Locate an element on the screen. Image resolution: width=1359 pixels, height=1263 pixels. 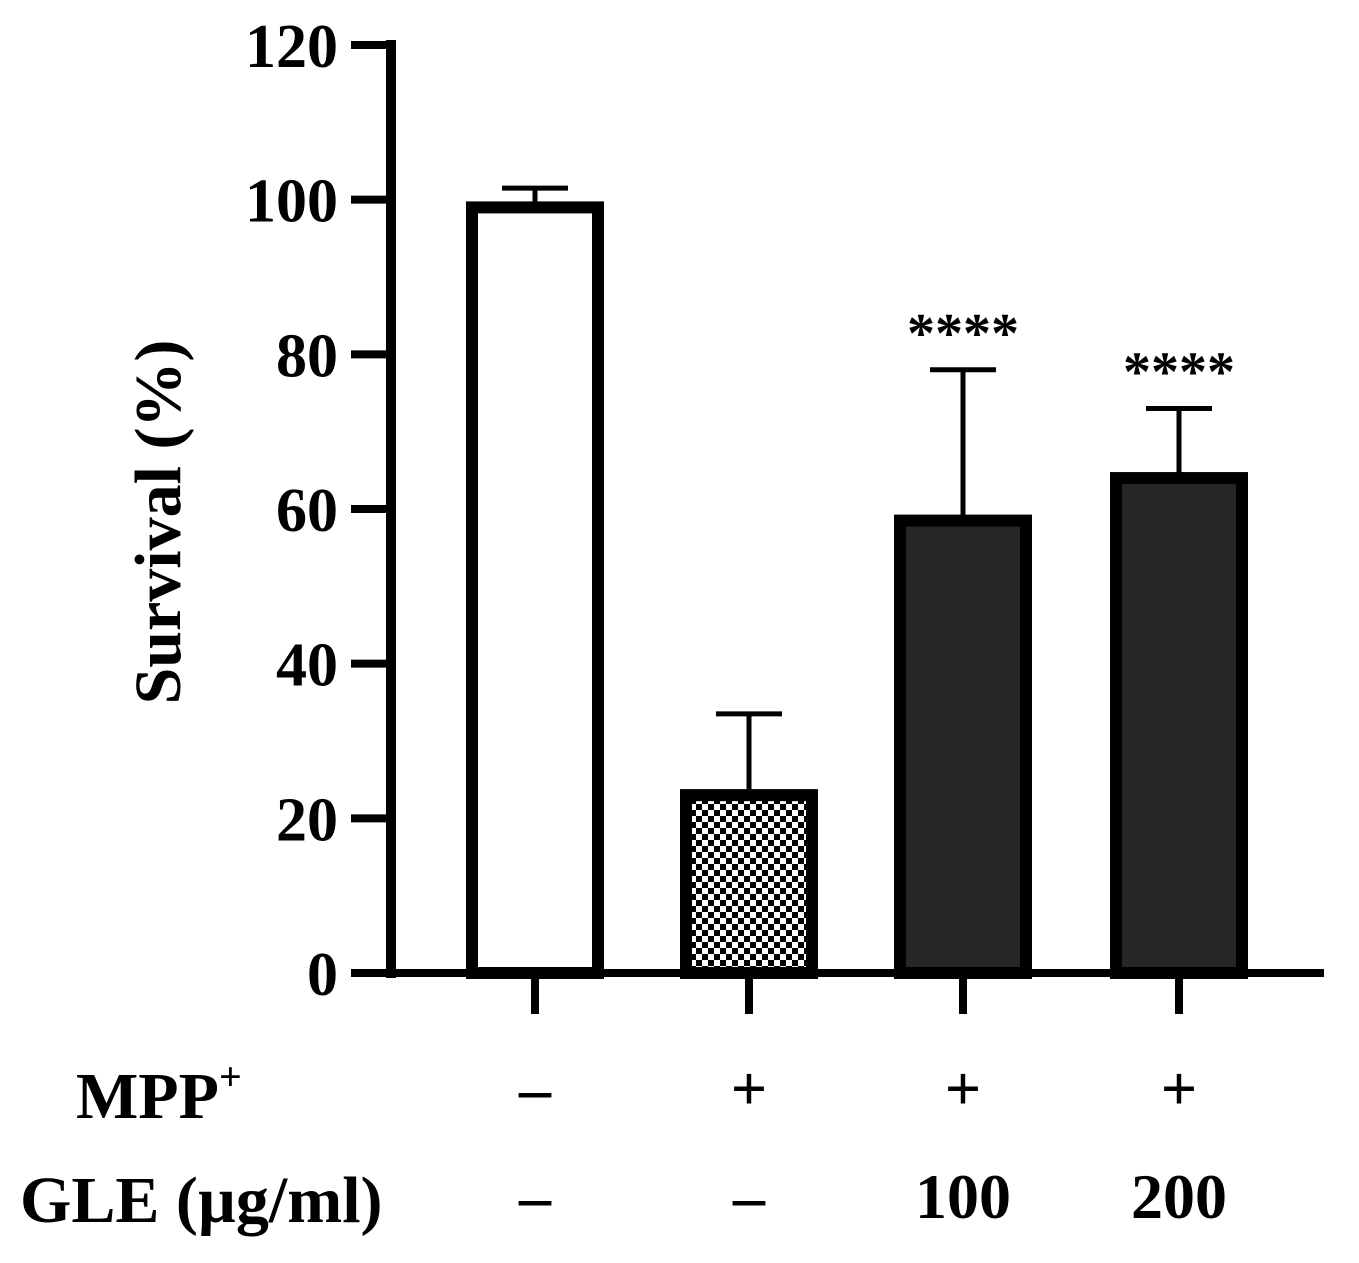
condition-1-1: – is located at coordinates (535, 1088).